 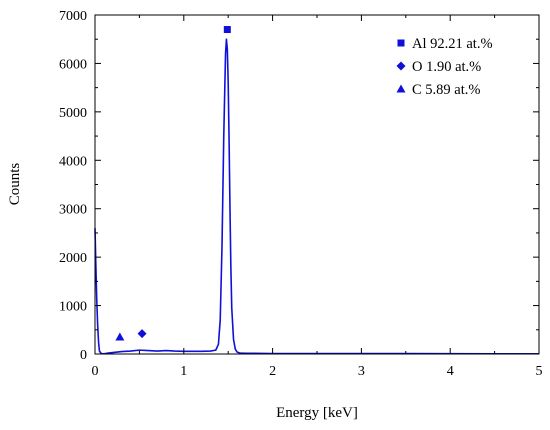 I want to click on y-tick-label: 2000, so click(x=73, y=258).